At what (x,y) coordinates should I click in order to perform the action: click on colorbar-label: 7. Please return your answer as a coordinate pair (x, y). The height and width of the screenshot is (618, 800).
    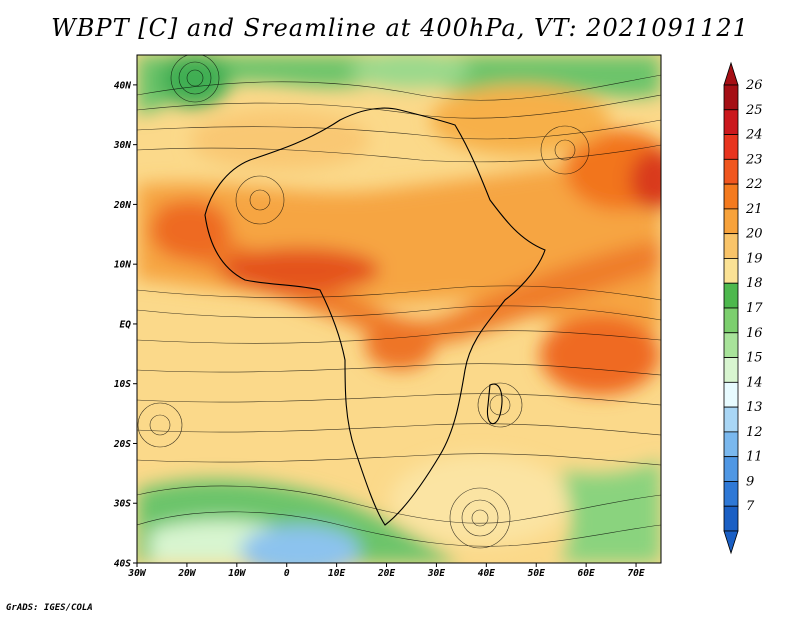
    Looking at the image, I should click on (750, 506).